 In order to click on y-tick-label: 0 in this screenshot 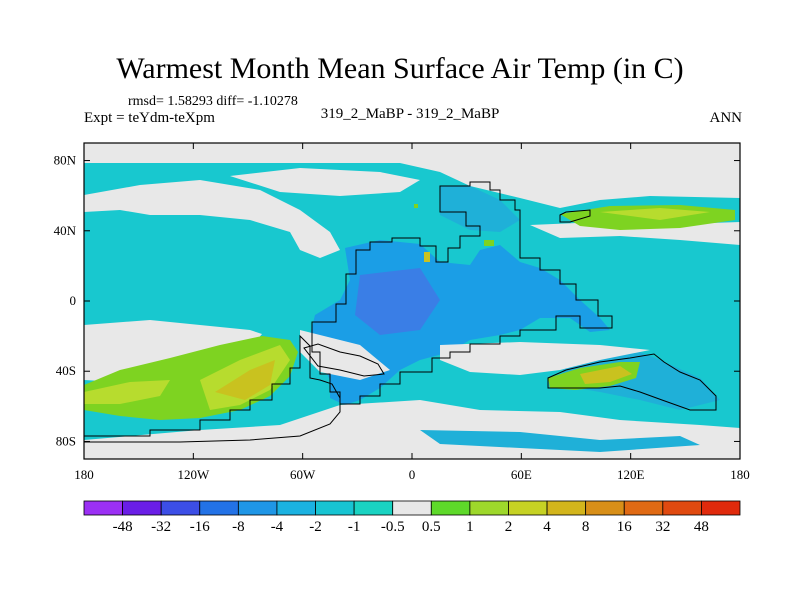, I will do `click(73, 300)`.